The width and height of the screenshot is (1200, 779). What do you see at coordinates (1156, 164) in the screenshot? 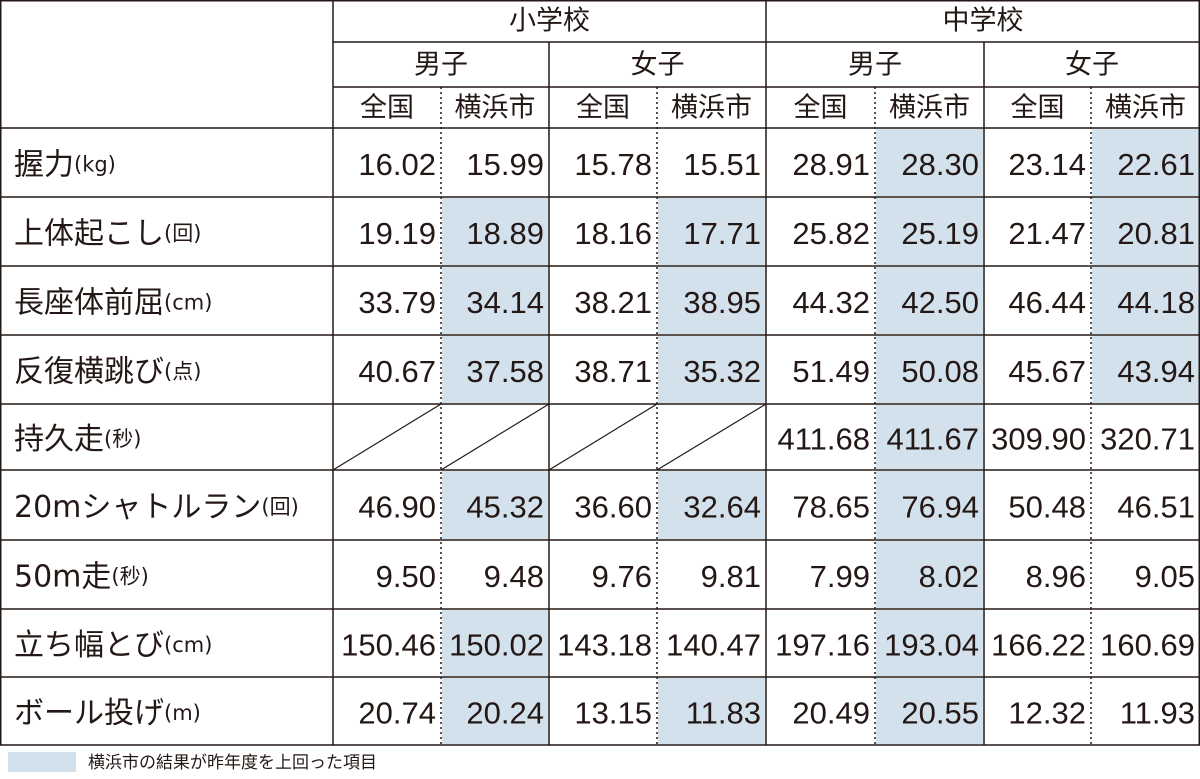
I see `cell-value: 22.61` at bounding box center [1156, 164].